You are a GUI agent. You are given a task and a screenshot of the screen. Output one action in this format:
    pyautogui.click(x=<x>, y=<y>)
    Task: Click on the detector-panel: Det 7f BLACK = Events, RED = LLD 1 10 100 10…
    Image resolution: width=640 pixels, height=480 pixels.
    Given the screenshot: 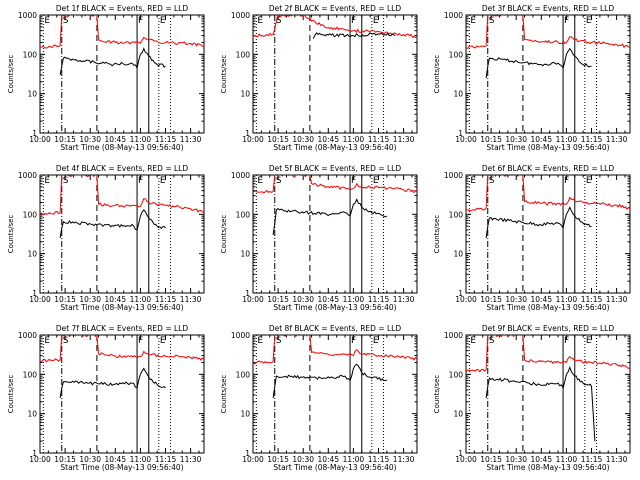 What is the action you would take?
    pyautogui.click(x=106, y=398)
    